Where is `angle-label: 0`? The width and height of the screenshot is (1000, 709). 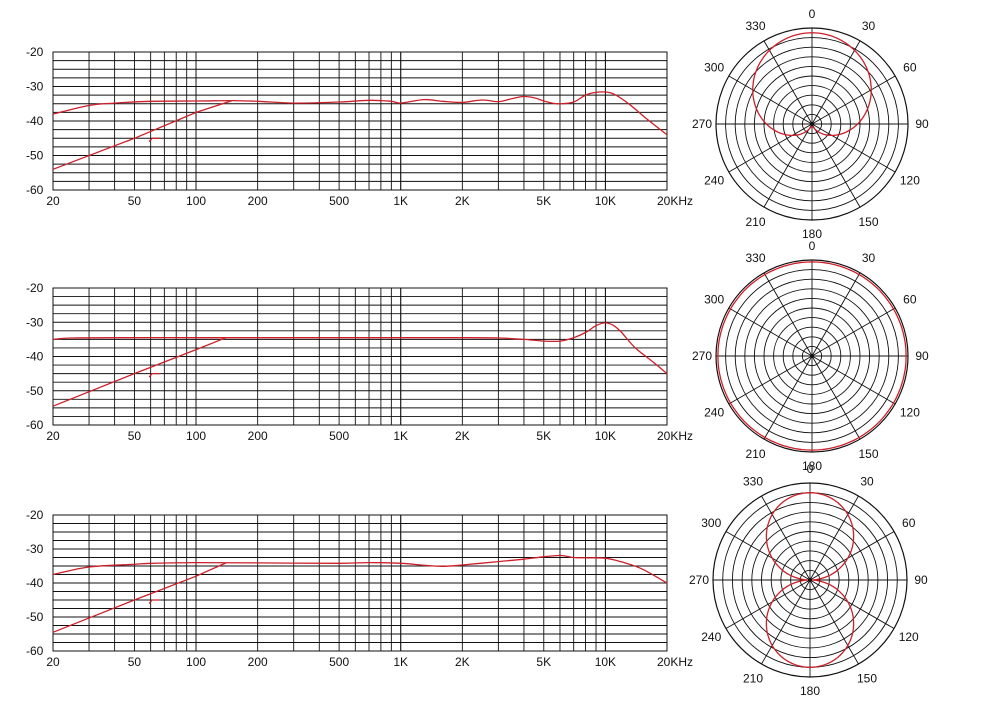 angle-label: 0 is located at coordinates (812, 14).